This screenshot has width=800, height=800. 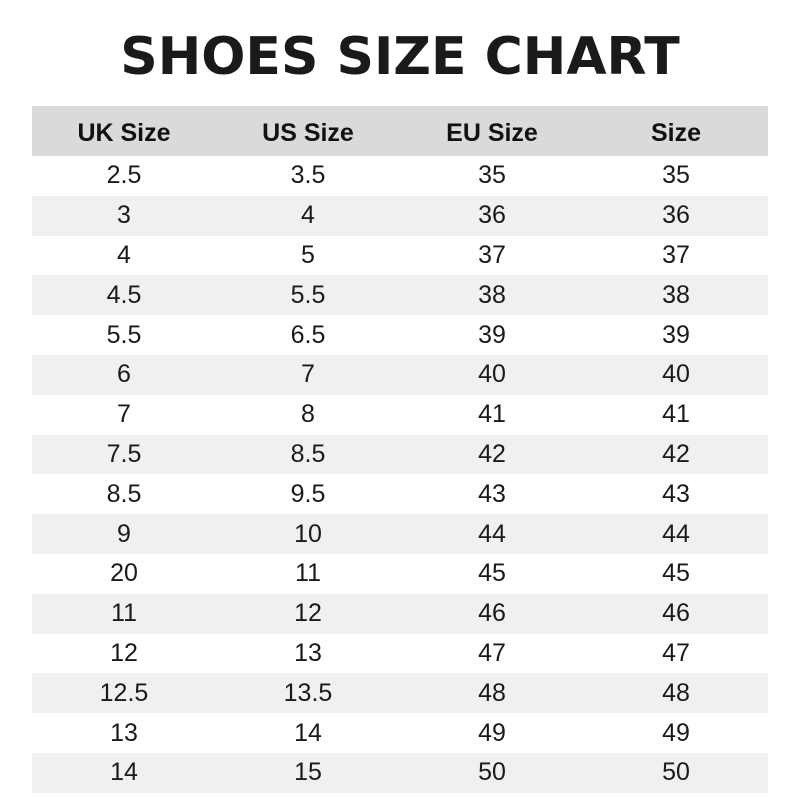 What do you see at coordinates (124, 374) in the screenshot?
I see `cell-uk: 6` at bounding box center [124, 374].